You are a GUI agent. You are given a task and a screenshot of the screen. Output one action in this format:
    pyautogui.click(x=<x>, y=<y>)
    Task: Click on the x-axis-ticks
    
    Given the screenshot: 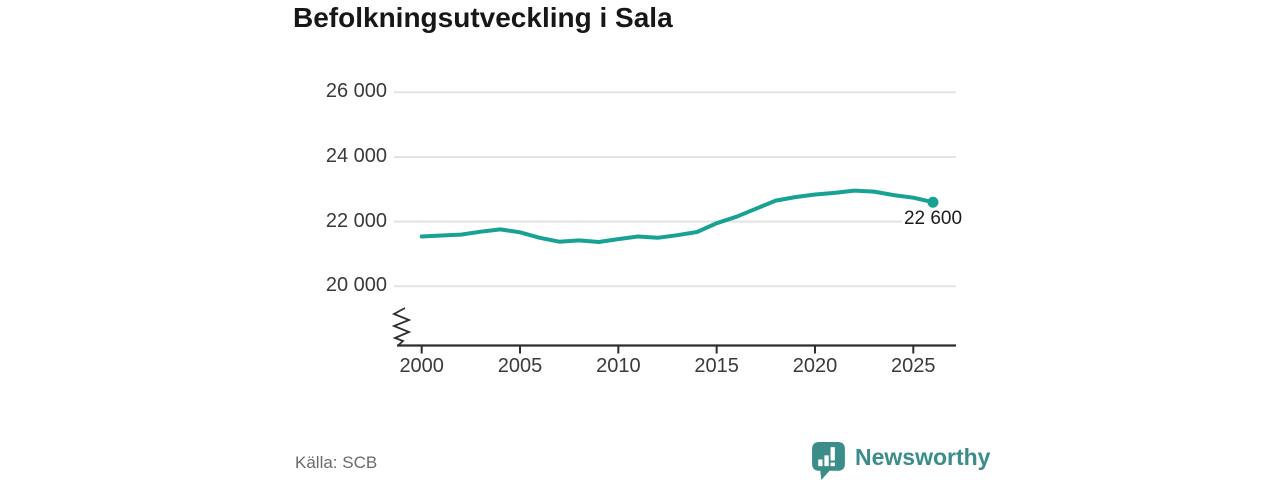 What is the action you would take?
    pyautogui.click(x=667, y=349)
    